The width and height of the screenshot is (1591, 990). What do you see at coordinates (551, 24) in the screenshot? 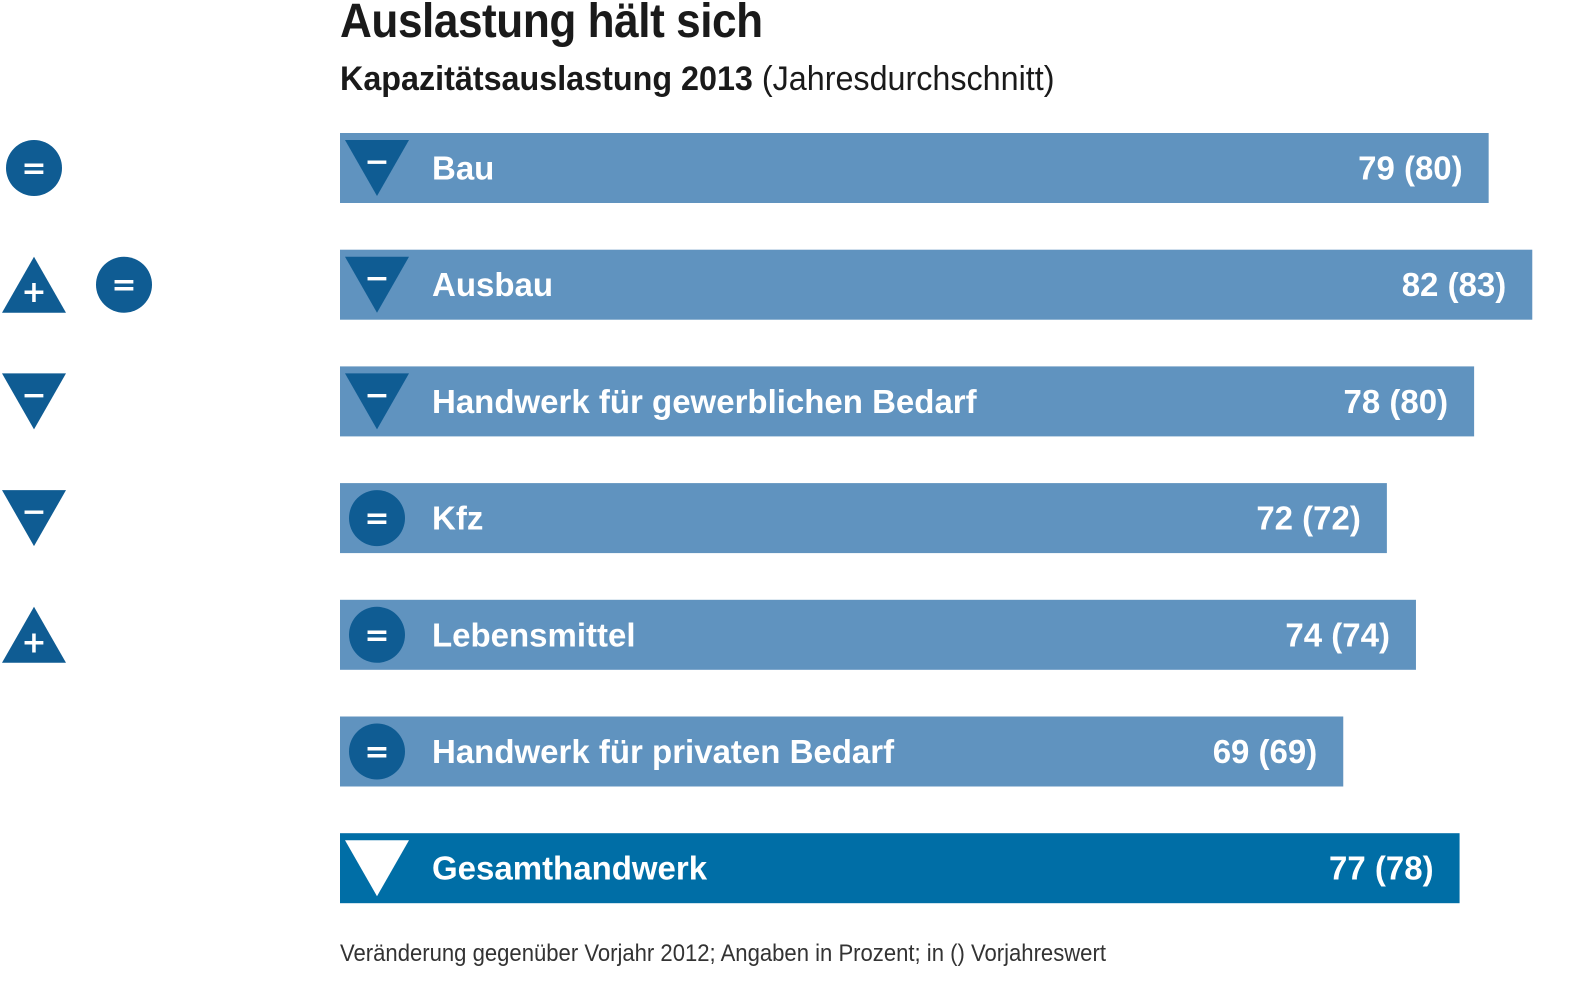
I see `chart-title: Auslastung hält sich` at bounding box center [551, 24].